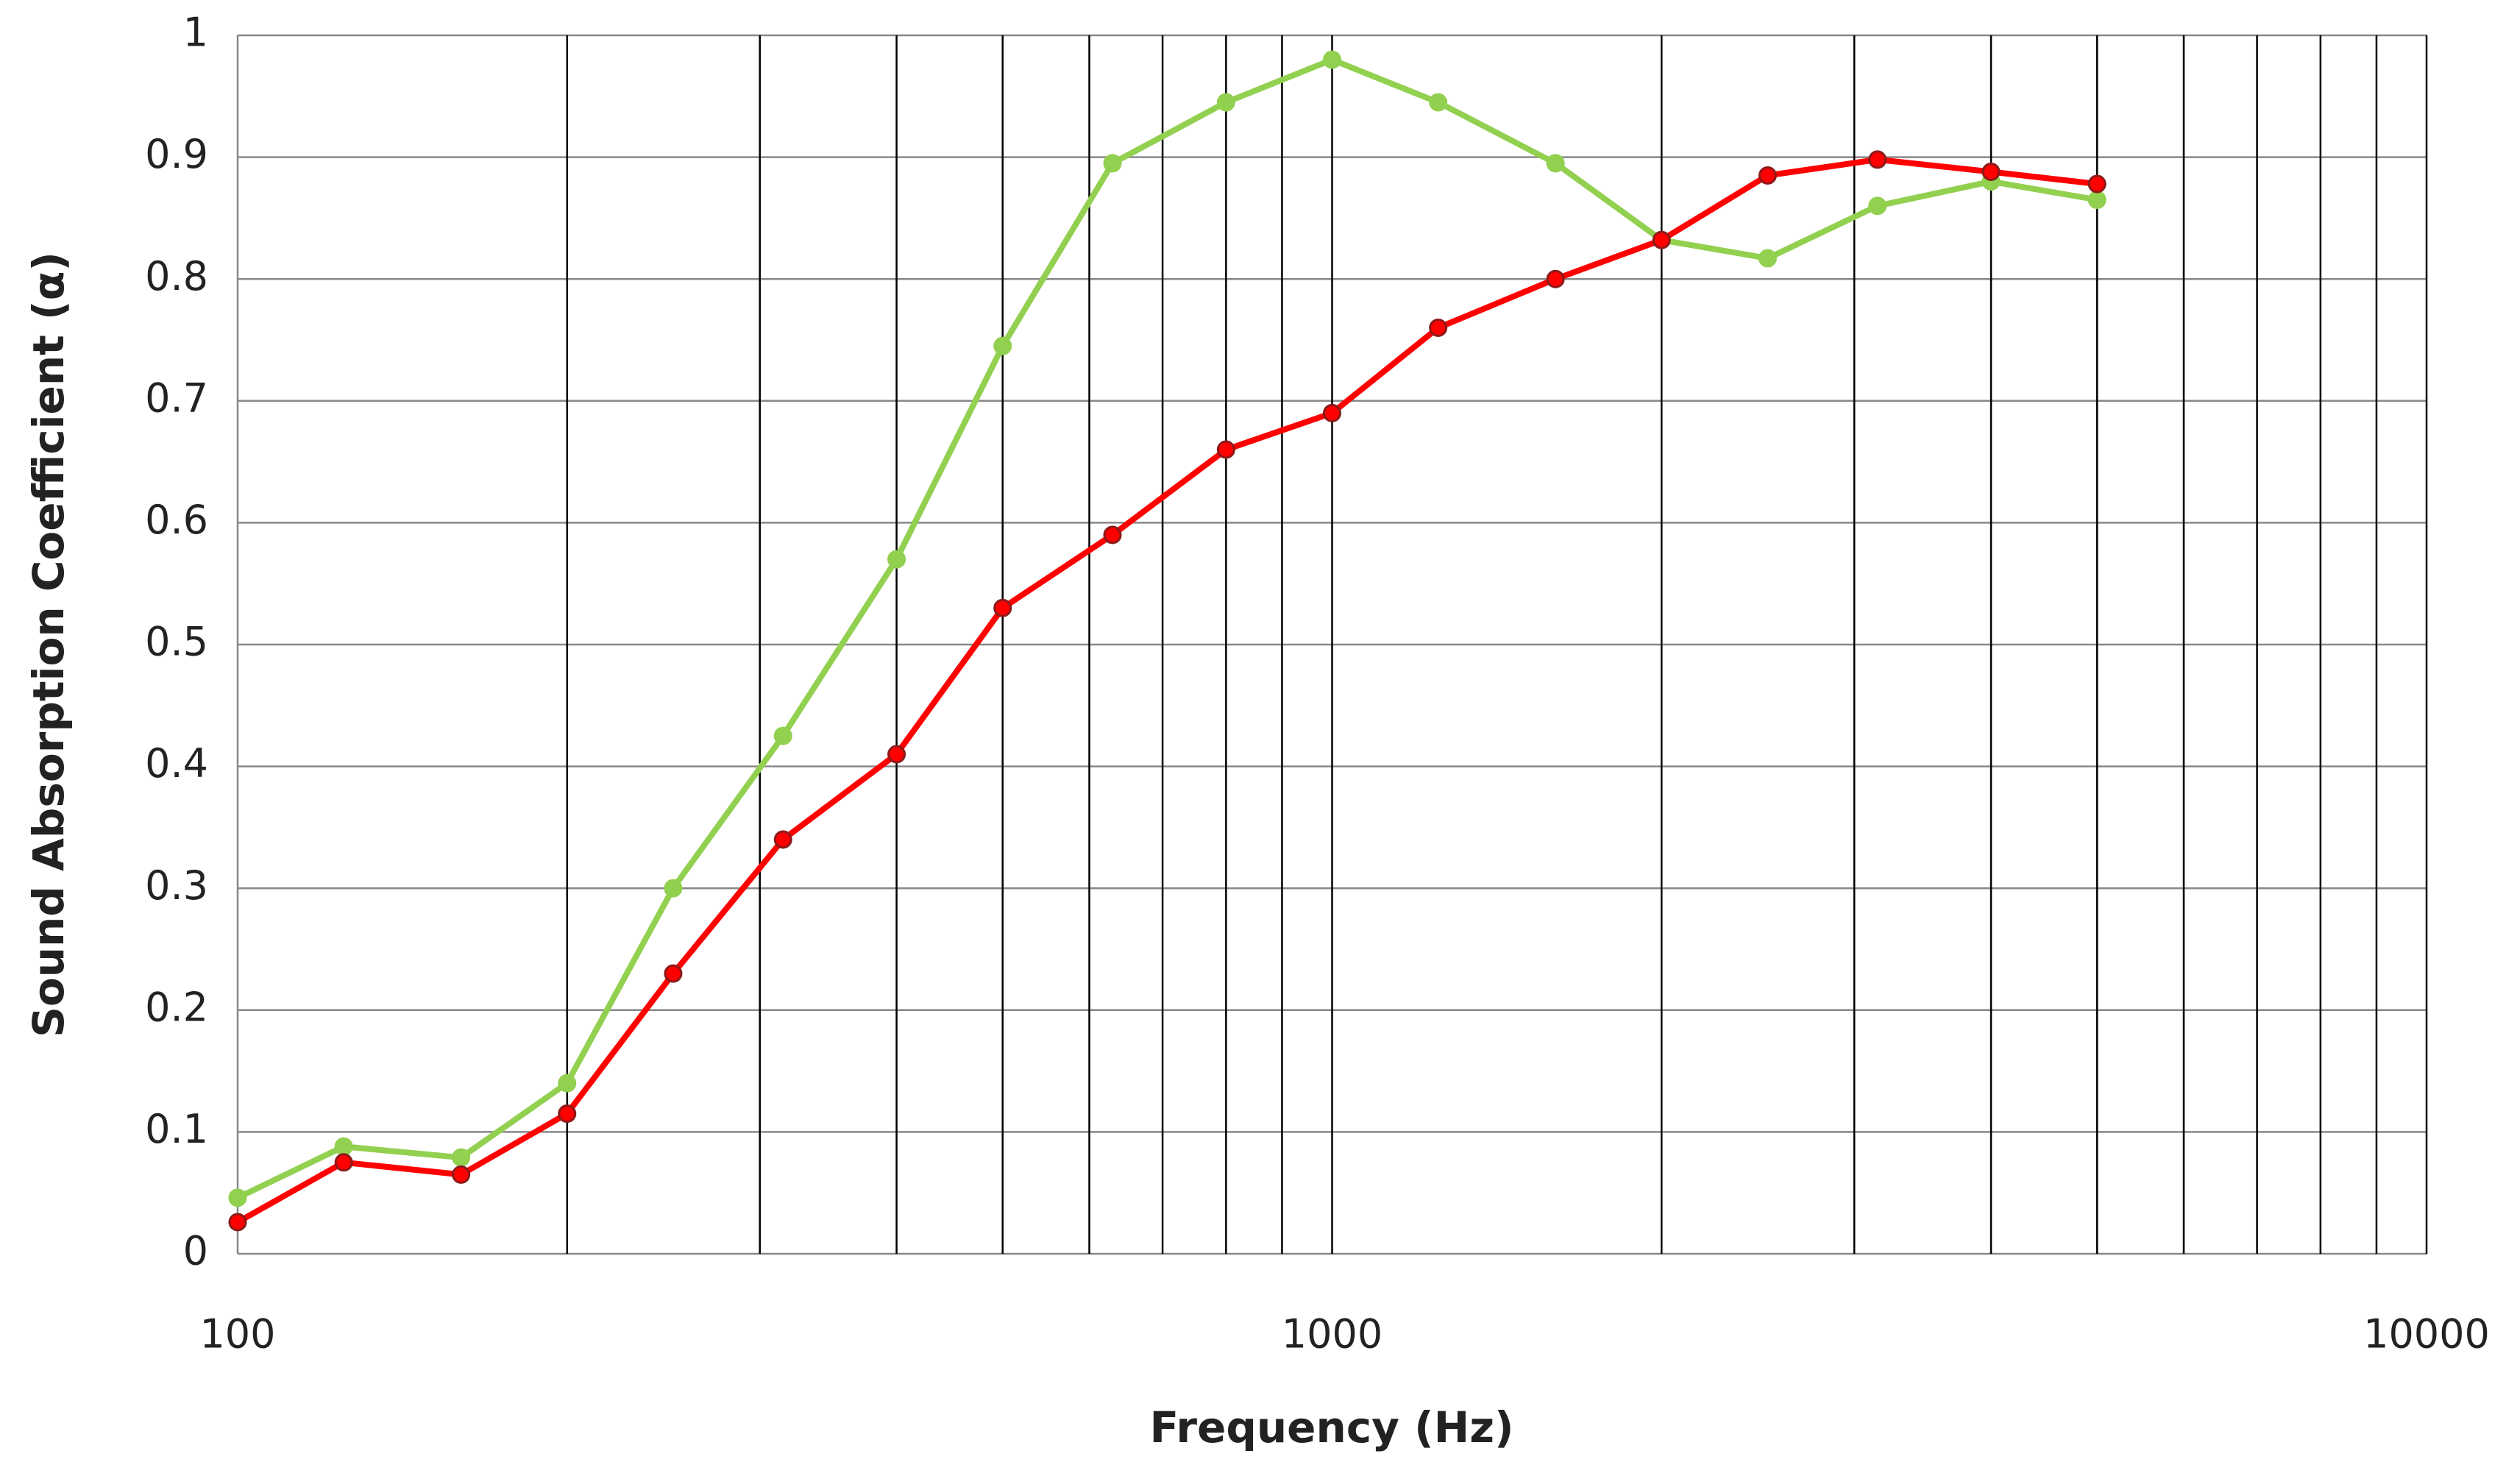  I want to click on x-tick-label: 1000, so click(1332, 1334).